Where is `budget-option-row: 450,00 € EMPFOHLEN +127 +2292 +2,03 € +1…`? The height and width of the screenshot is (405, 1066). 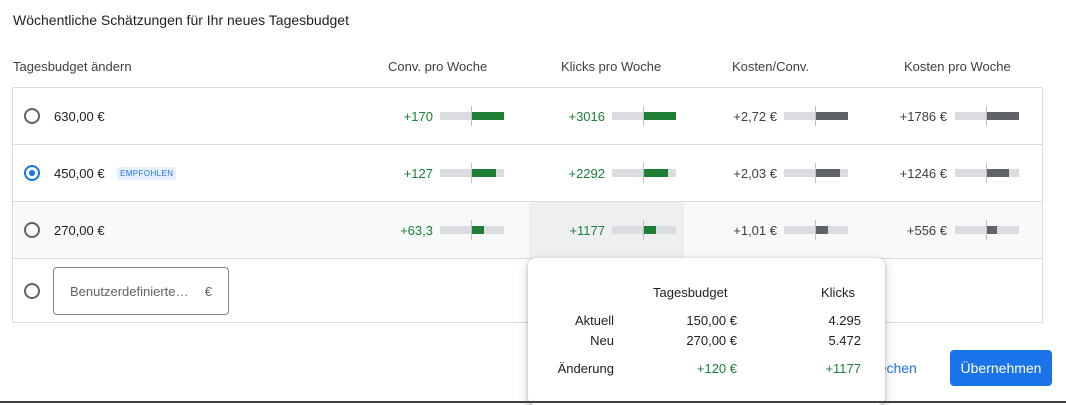 budget-option-row: 450,00 € EMPFOHLEN +127 +2292 +2,03 € +1… is located at coordinates (527, 173).